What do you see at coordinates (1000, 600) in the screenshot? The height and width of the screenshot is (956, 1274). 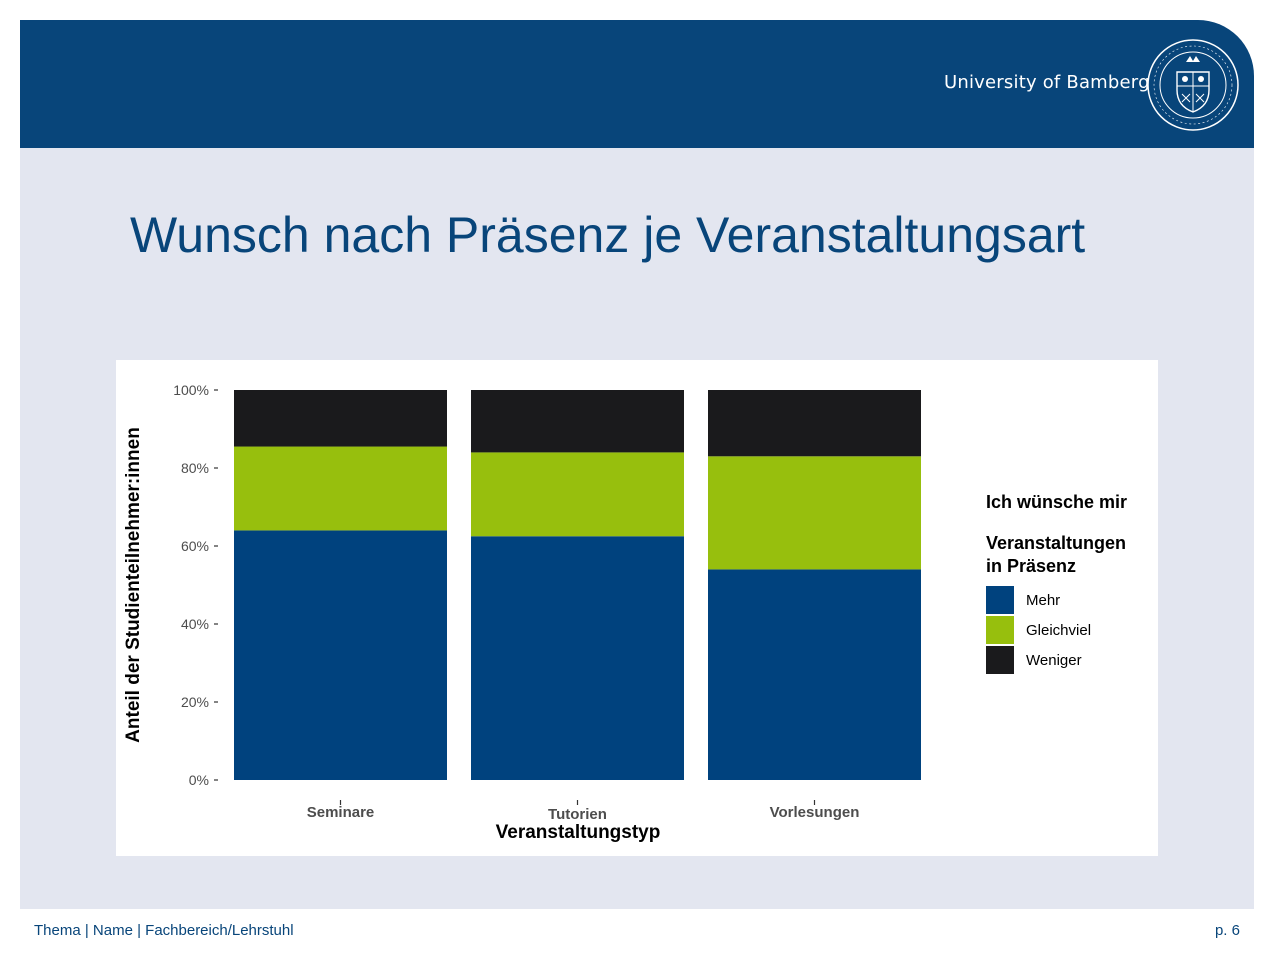 I see `legend-swatch-mehr` at bounding box center [1000, 600].